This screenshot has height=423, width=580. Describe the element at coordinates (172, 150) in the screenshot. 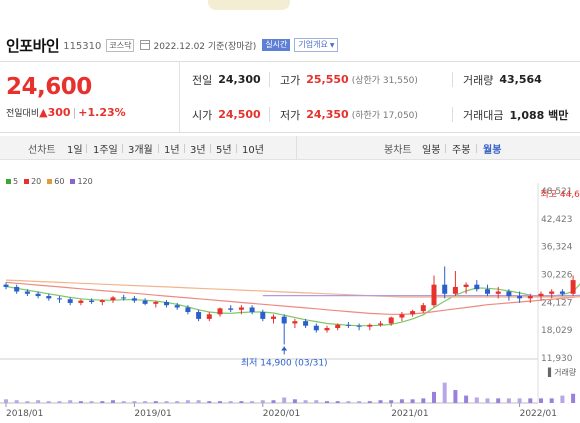

I see `period-1y: 1년` at that location.